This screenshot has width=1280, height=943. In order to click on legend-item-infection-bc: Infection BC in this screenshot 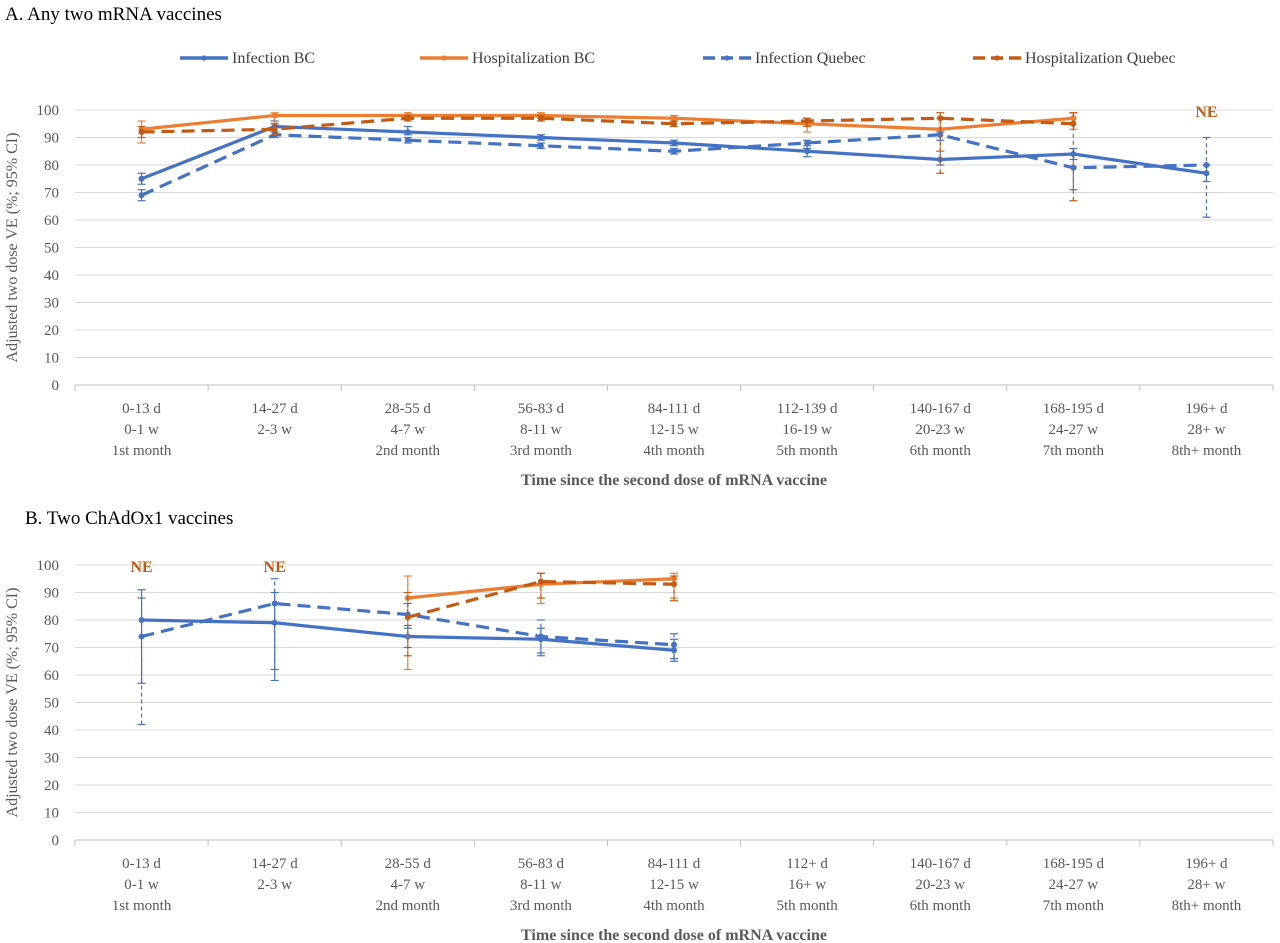, I will do `click(247, 58)`.